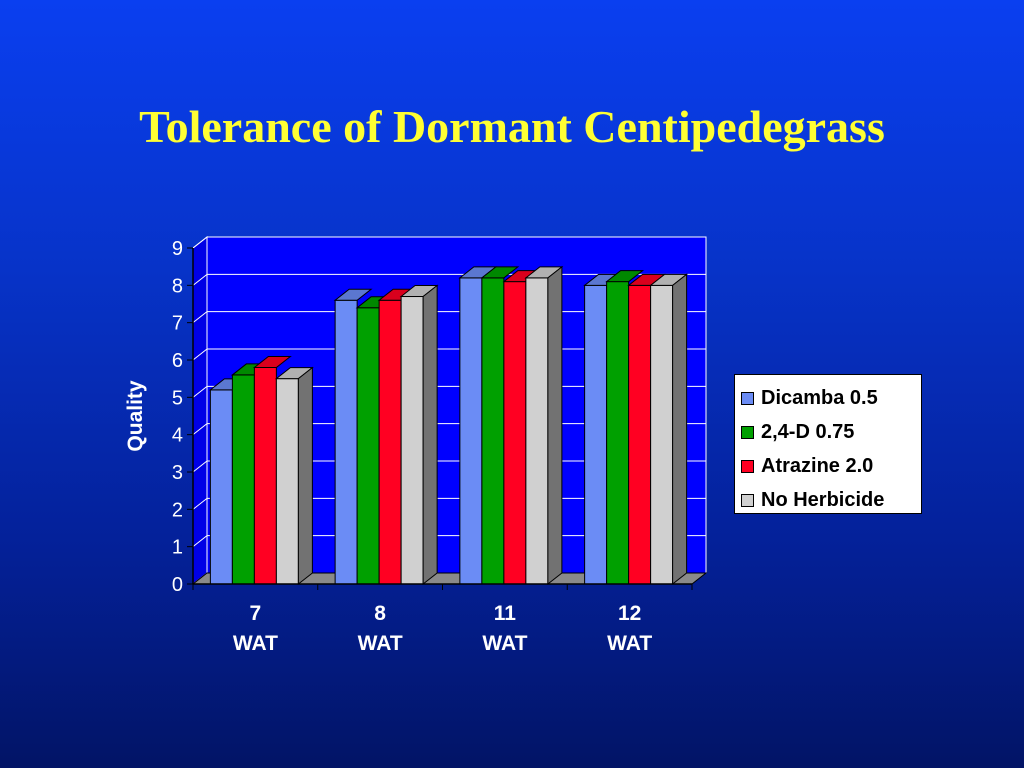  I want to click on y-tick-label: 8, so click(177, 286).